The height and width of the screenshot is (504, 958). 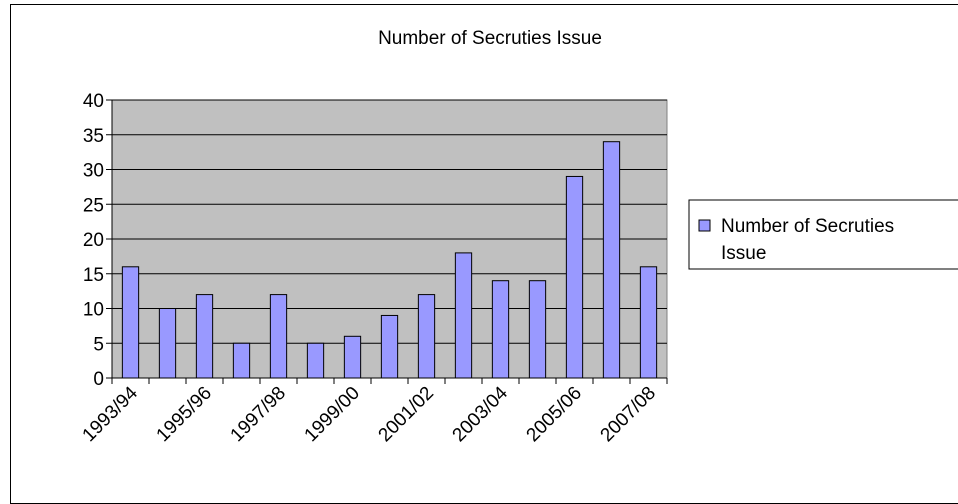 What do you see at coordinates (93, 275) in the screenshot?
I see `y-tick-label: 15` at bounding box center [93, 275].